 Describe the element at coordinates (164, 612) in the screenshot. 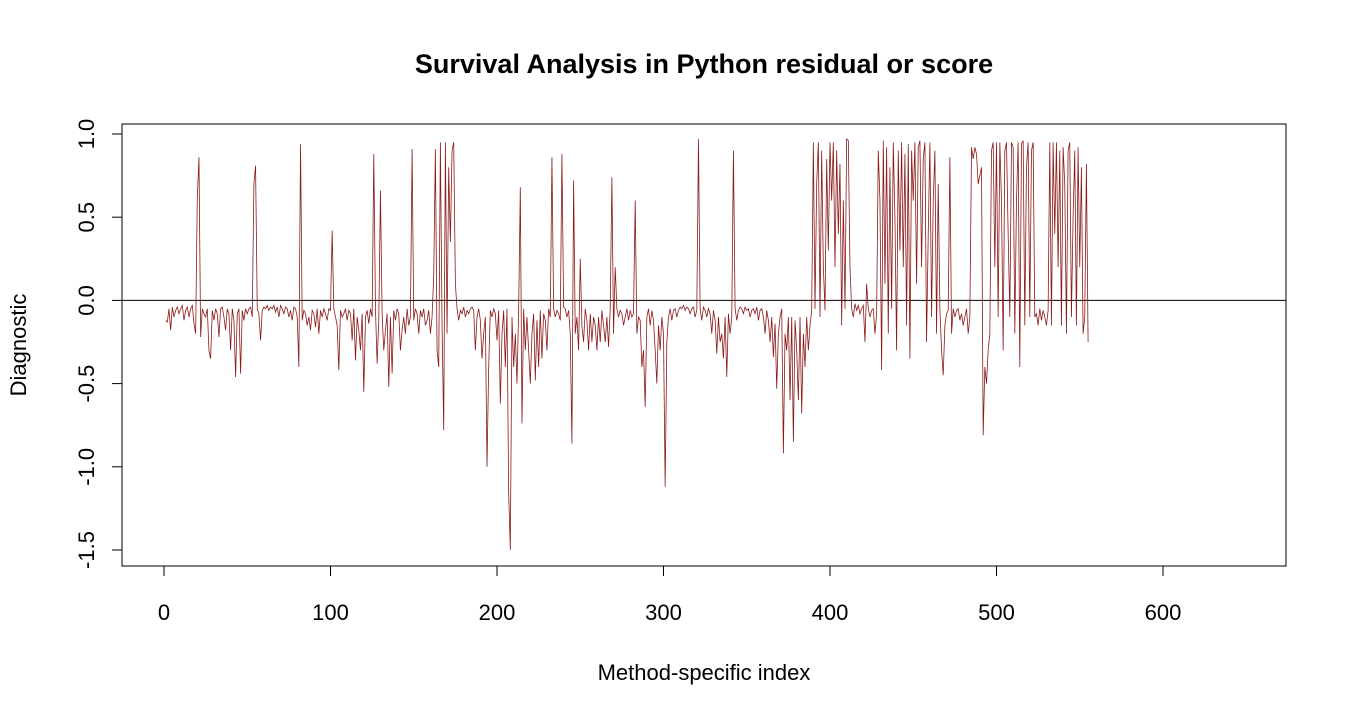

I see `x-tick-label: 0` at that location.